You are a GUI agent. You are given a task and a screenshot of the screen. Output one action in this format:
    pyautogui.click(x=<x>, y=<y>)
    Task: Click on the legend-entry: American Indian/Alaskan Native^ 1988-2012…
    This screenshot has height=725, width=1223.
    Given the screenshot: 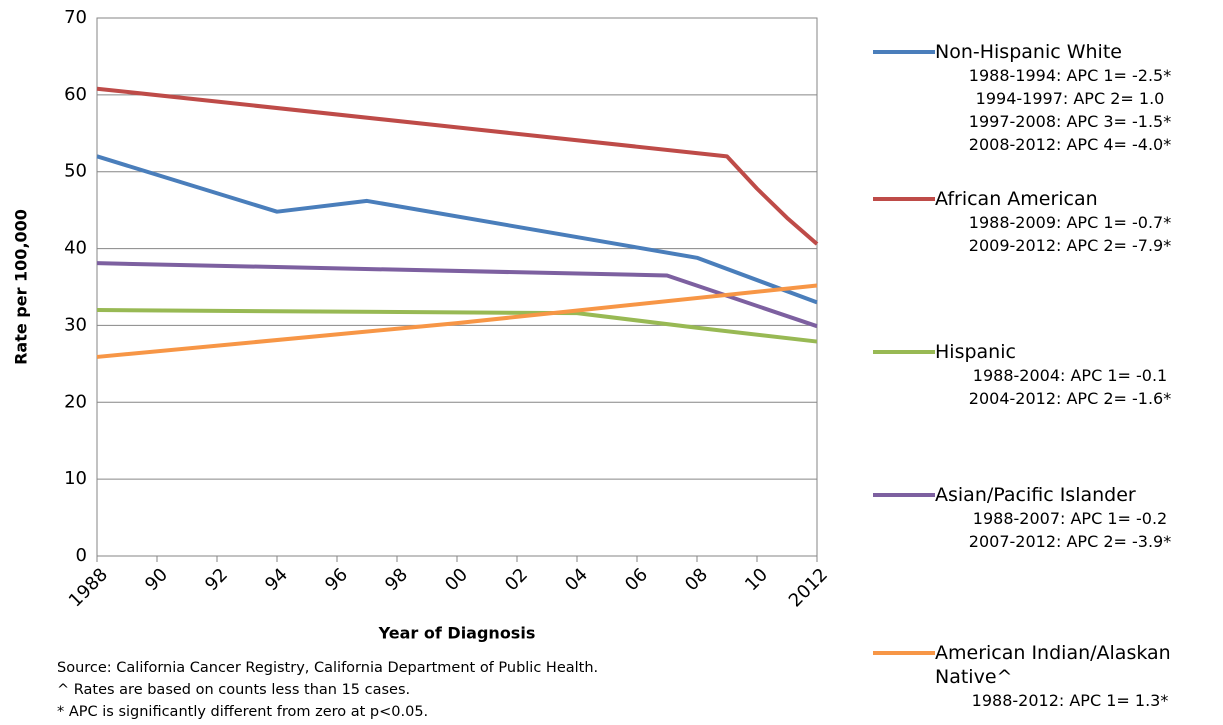 What is the action you would take?
    pyautogui.click(x=1048, y=676)
    